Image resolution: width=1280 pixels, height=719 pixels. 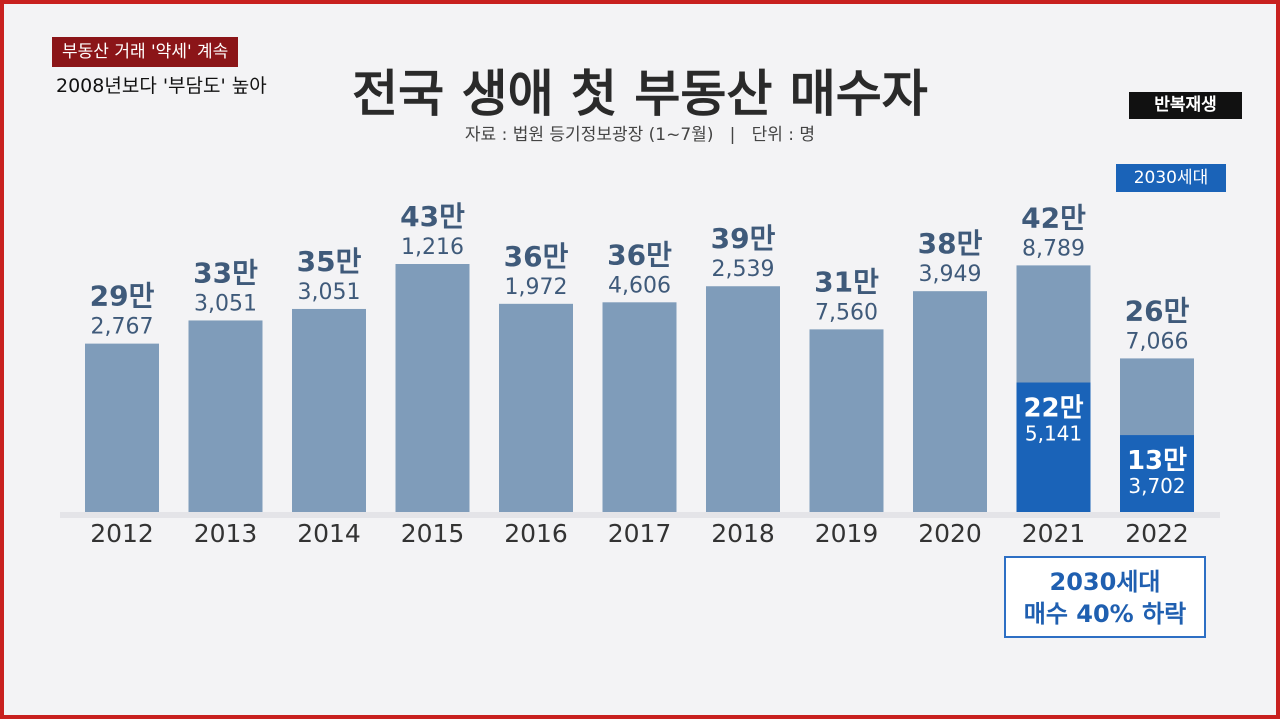 What do you see at coordinates (1053, 409) in the screenshot?
I see `bar-2030-label-main-2021: 22만` at bounding box center [1053, 409].